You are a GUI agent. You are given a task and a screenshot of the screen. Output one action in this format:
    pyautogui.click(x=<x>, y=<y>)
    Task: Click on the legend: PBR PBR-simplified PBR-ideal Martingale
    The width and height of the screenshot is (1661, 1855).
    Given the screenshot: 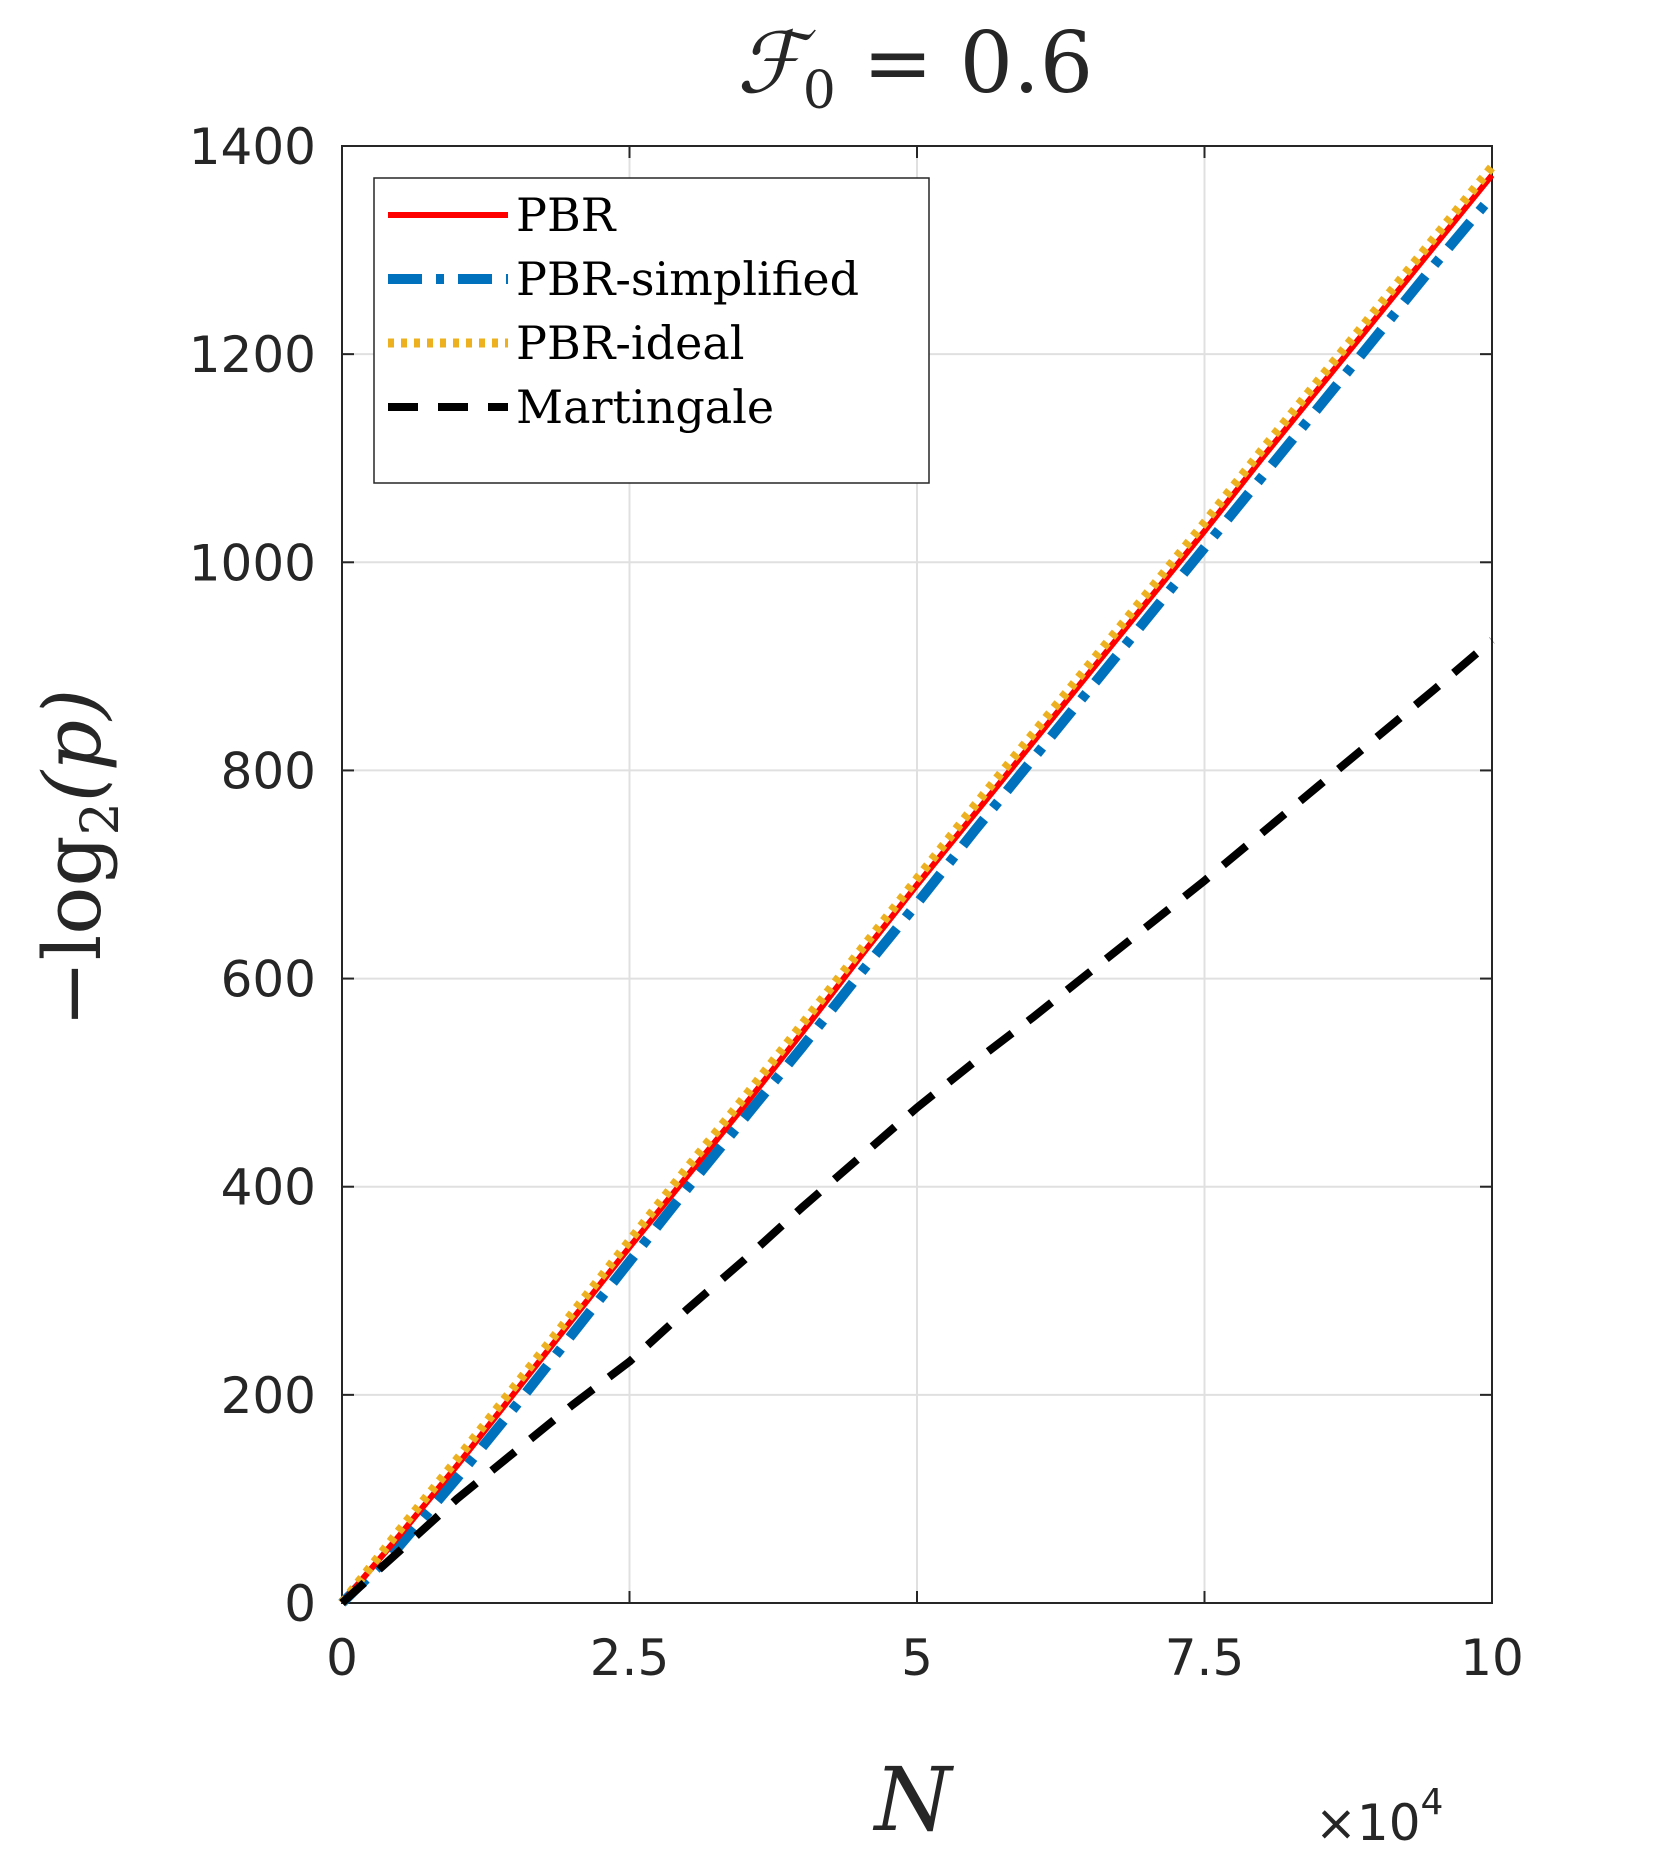 What is the action you would take?
    pyautogui.click(x=651, y=330)
    